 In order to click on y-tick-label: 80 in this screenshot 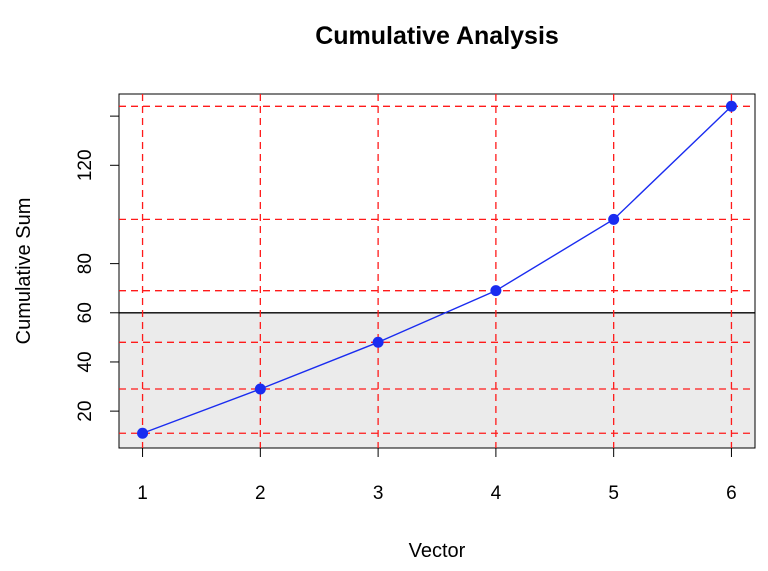, I will do `click(85, 263)`.